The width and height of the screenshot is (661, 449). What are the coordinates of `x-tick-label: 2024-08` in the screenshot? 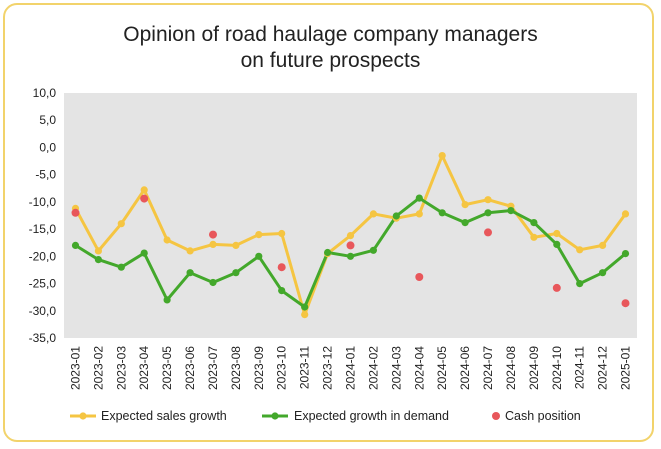 It's located at (511, 368).